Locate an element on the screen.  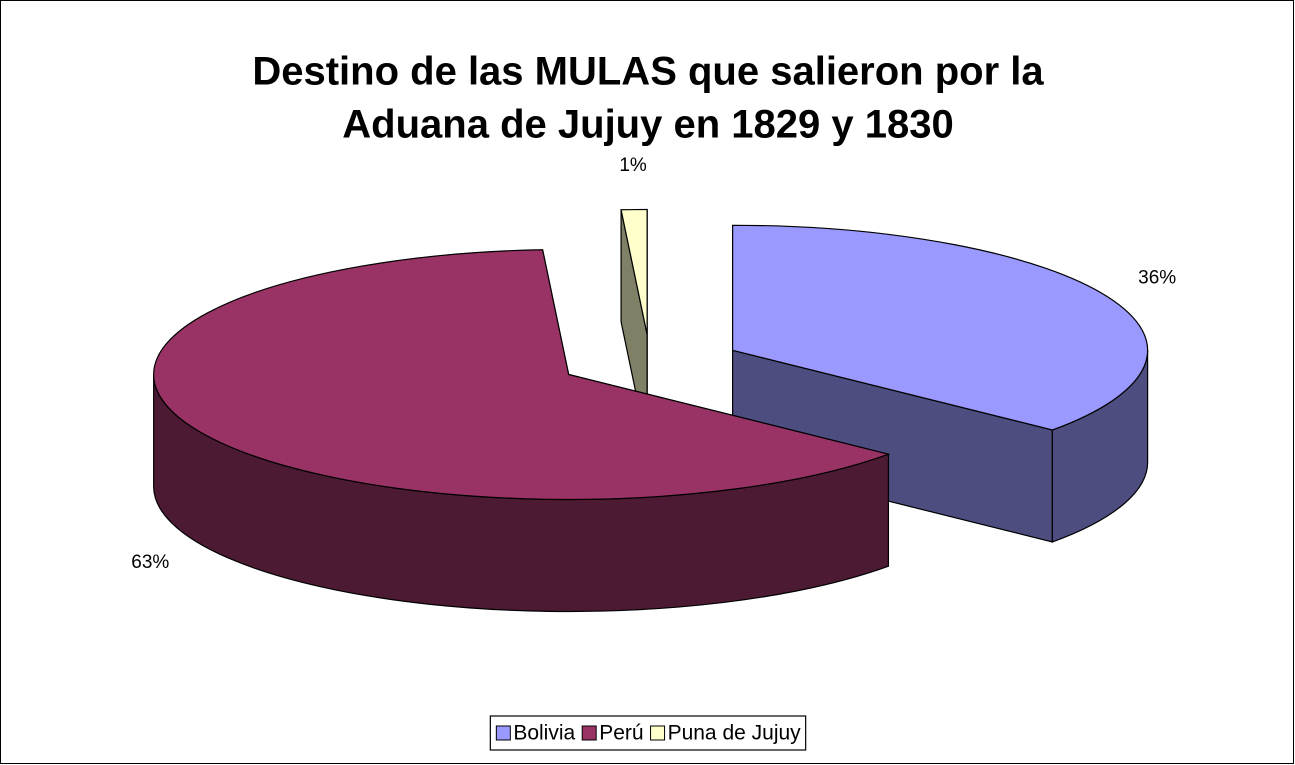
chart-title: Aduana de Jujuy en 1829 y 1830 is located at coordinates (647, 125).